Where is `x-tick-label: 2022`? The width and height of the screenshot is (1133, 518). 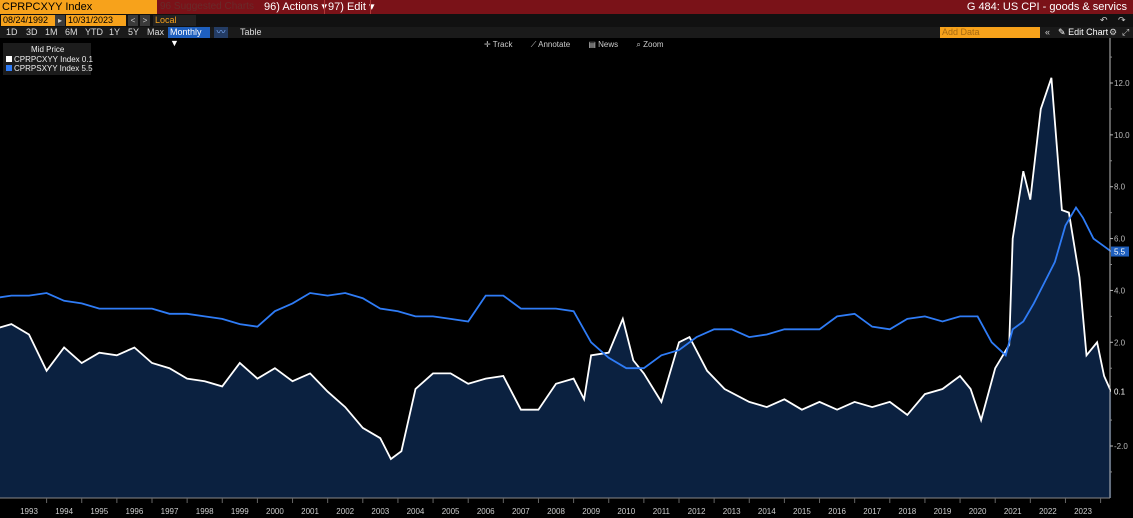
x-tick-label: 2022 is located at coordinates (1048, 511).